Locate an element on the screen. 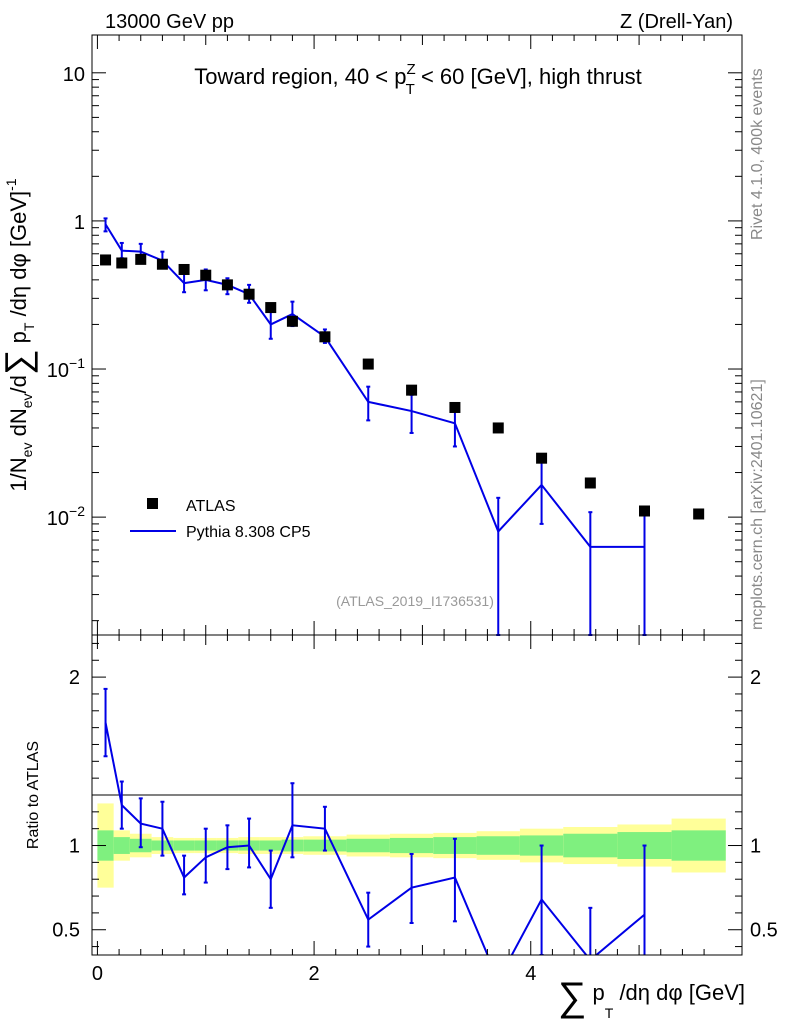 The image size is (786, 1024). xtick-label: 0 is located at coordinates (97, 974).